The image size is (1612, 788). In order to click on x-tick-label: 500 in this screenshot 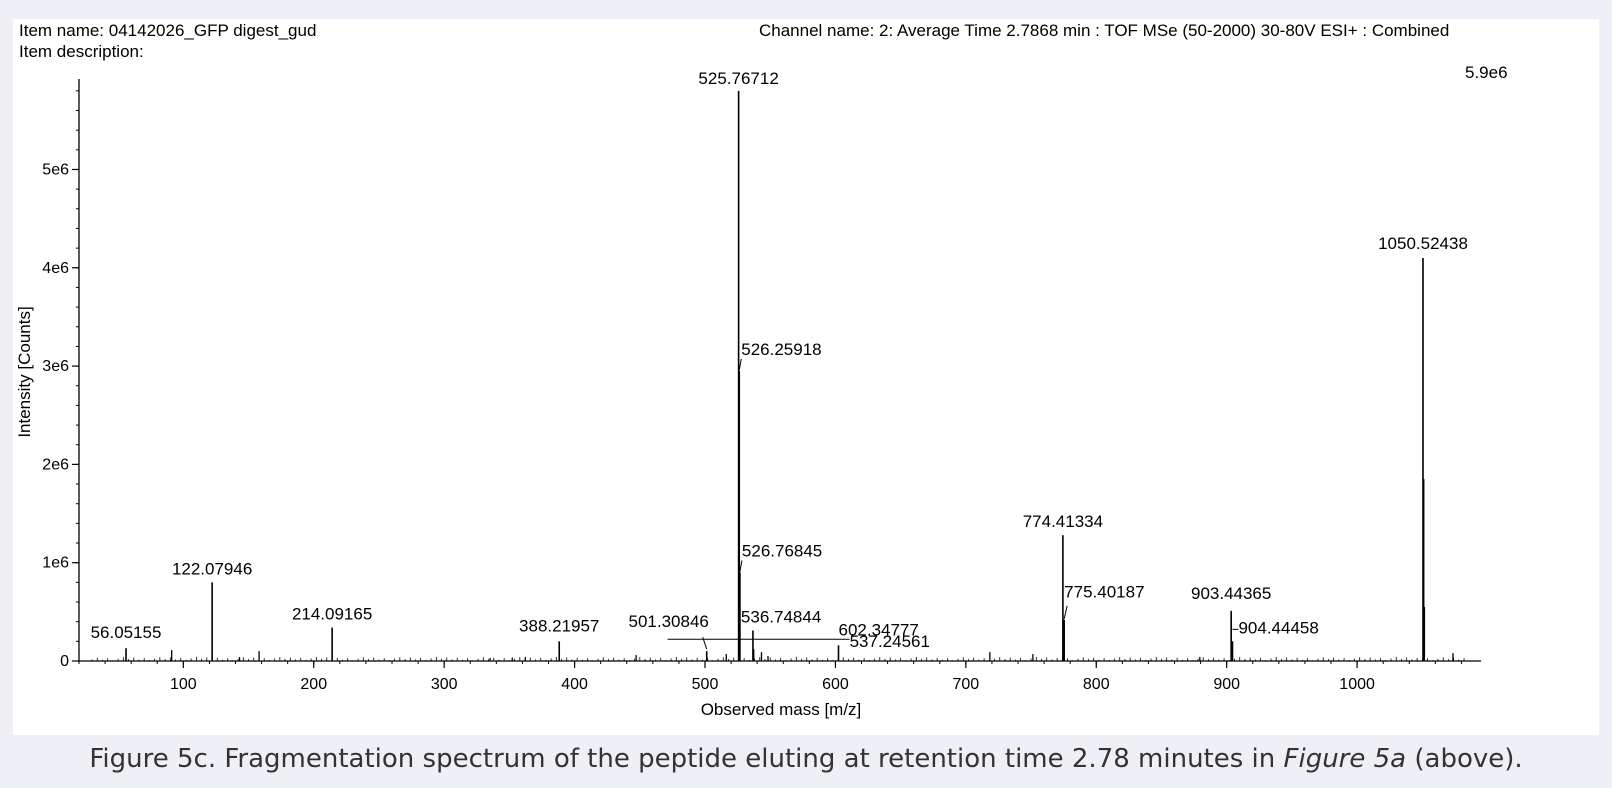, I will do `click(705, 684)`.